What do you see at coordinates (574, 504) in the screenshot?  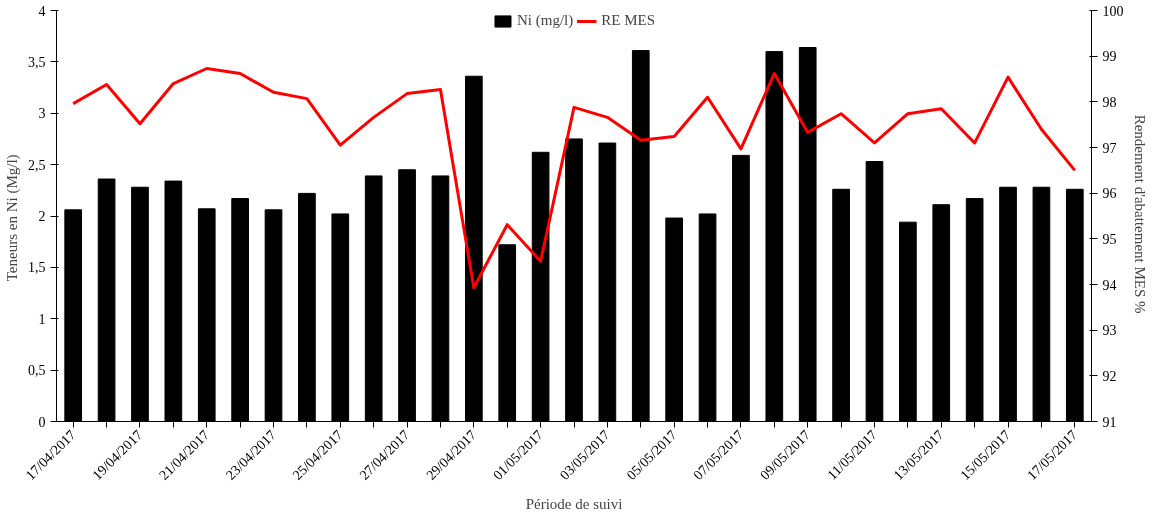 I see `x-axis-title: Période de suivi` at bounding box center [574, 504].